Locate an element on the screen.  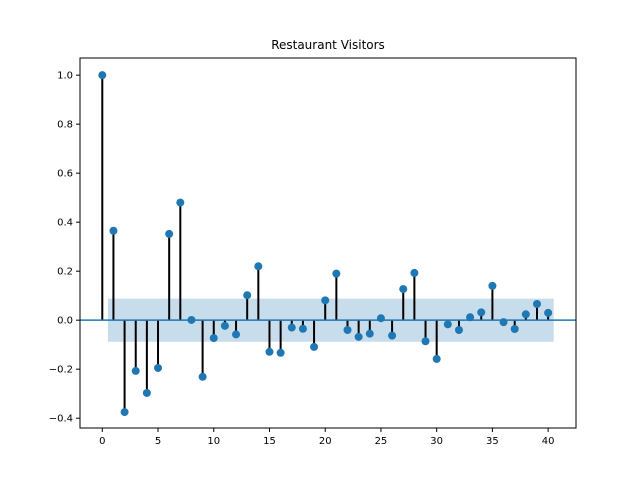
y-tick-label-4: 0.4 is located at coordinates (65, 223).